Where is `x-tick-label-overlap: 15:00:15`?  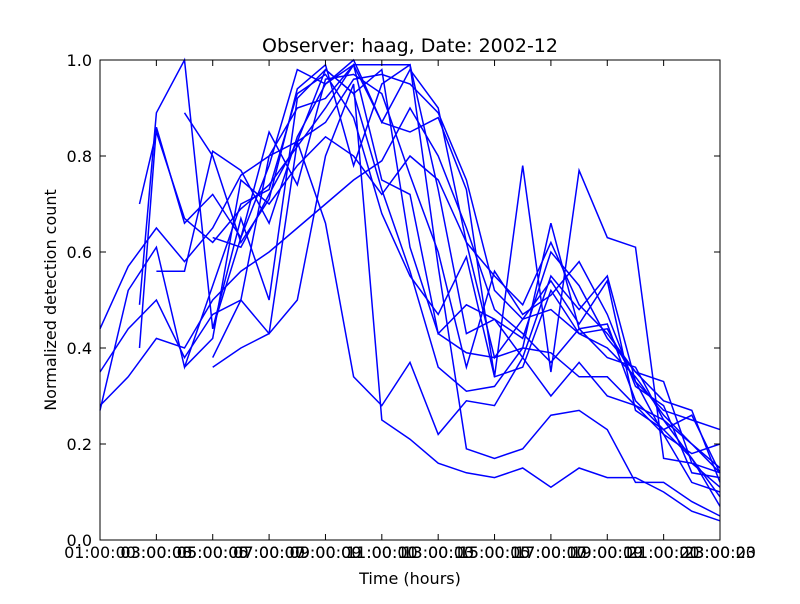 x-tick-label-overlap: 15:00:15 is located at coordinates (495, 552).